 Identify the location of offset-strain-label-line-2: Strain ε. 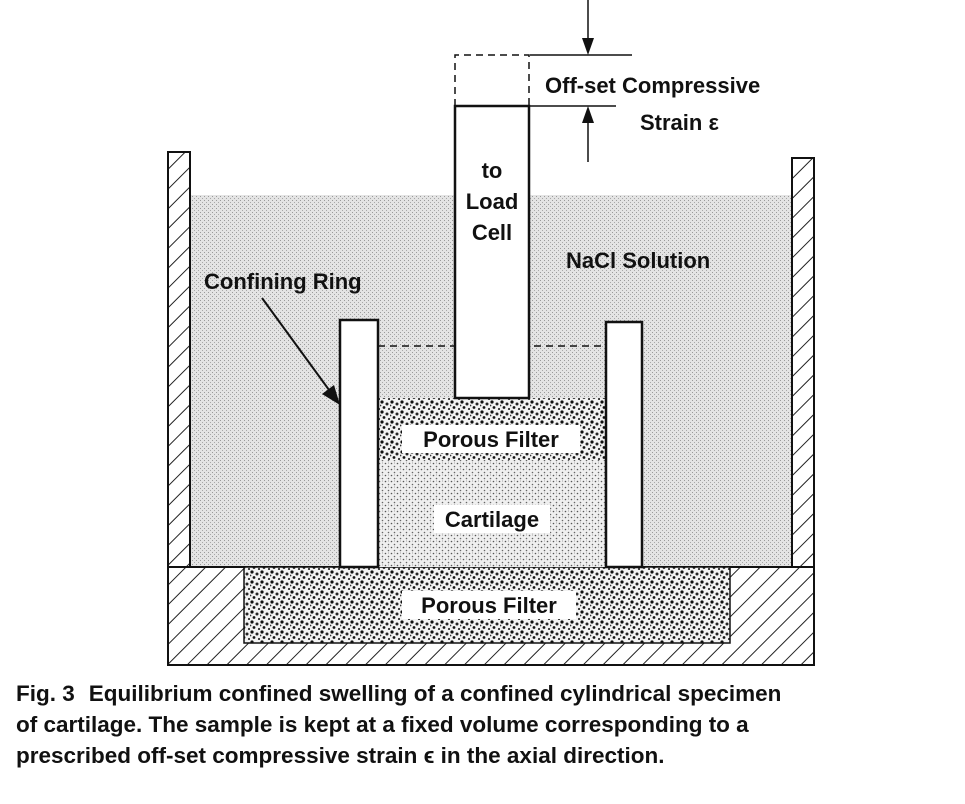
(679, 122).